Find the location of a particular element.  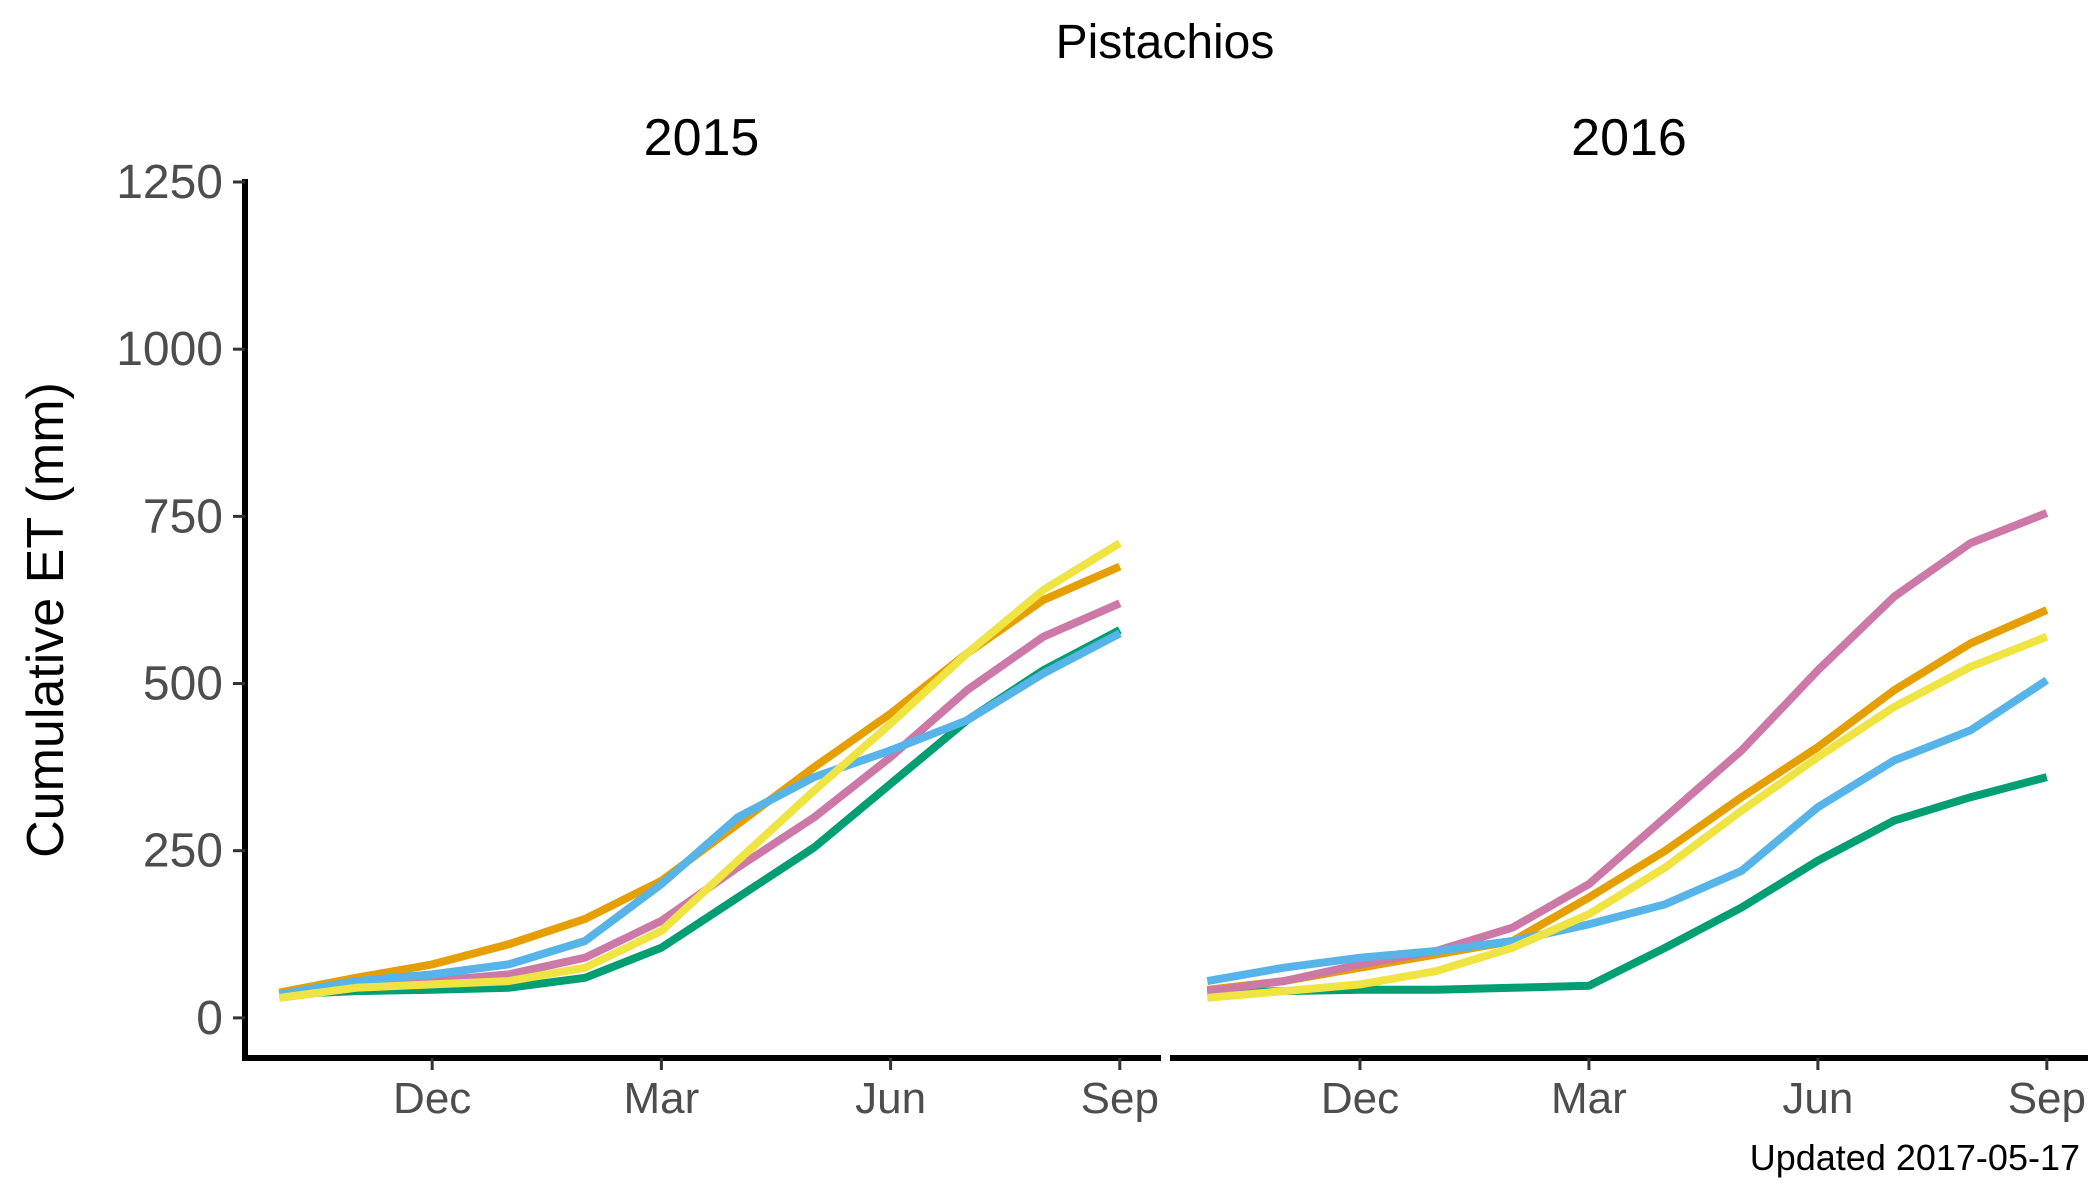

y-tick-label: 1250 is located at coordinates (169, 182).